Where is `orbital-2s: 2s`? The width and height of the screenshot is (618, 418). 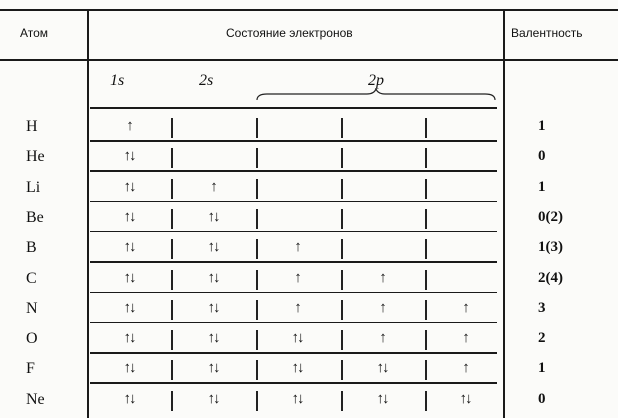 orbital-2s: 2s is located at coordinates (206, 80).